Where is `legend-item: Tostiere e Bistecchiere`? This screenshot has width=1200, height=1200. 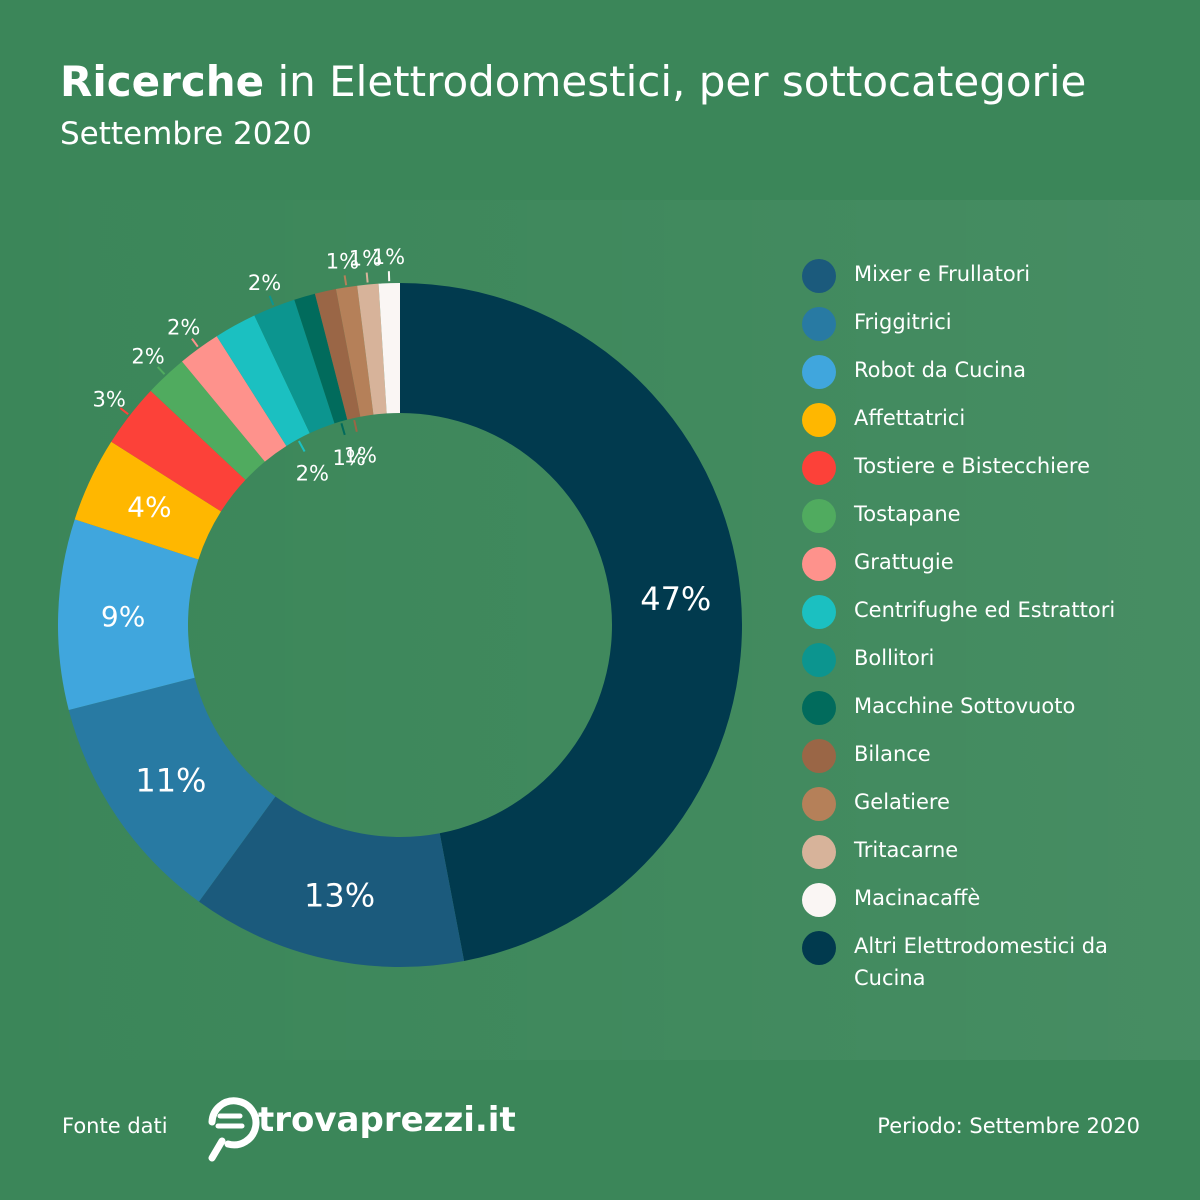 legend-item: Tostiere e Bistecchiere is located at coordinates (997, 474).